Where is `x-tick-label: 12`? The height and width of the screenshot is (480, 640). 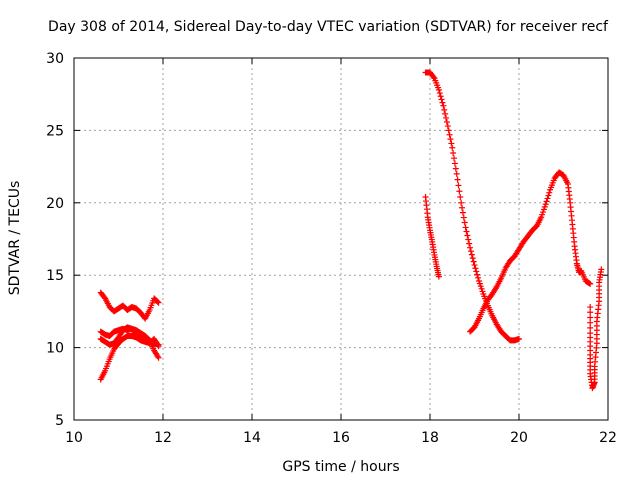
x-tick-label: 12 is located at coordinates (163, 438).